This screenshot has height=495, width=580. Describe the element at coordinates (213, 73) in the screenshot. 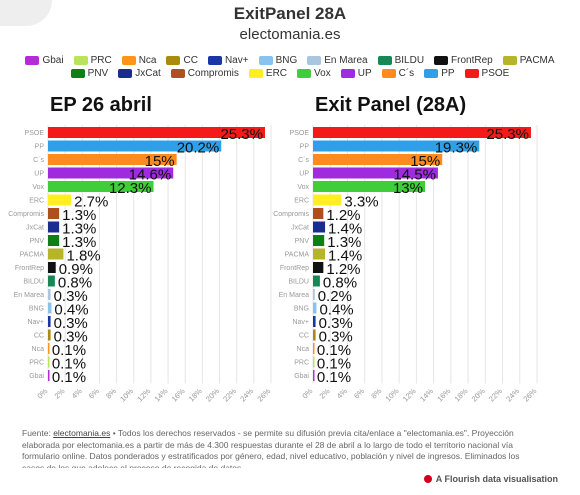

I see `legend-label: Compromis` at that location.